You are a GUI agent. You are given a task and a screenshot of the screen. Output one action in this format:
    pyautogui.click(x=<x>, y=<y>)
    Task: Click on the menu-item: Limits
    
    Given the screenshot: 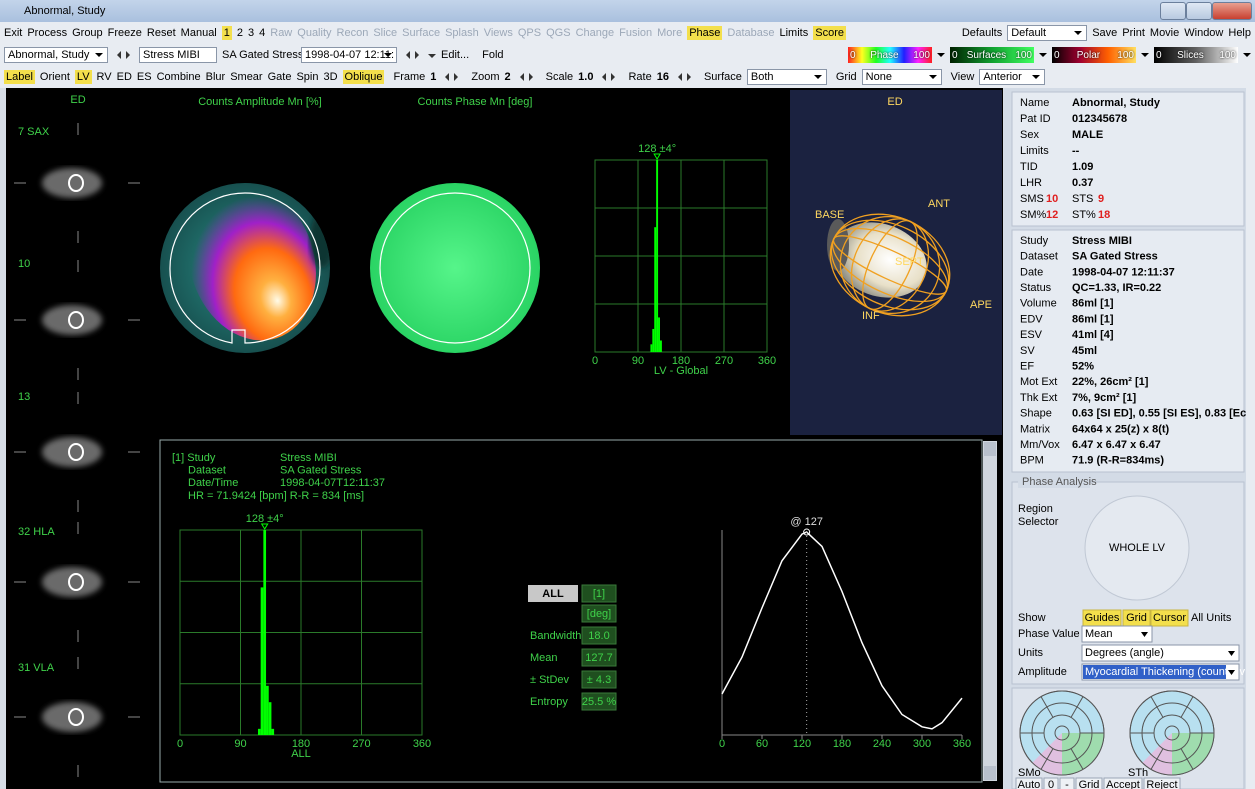 What is the action you would take?
    pyautogui.click(x=794, y=33)
    